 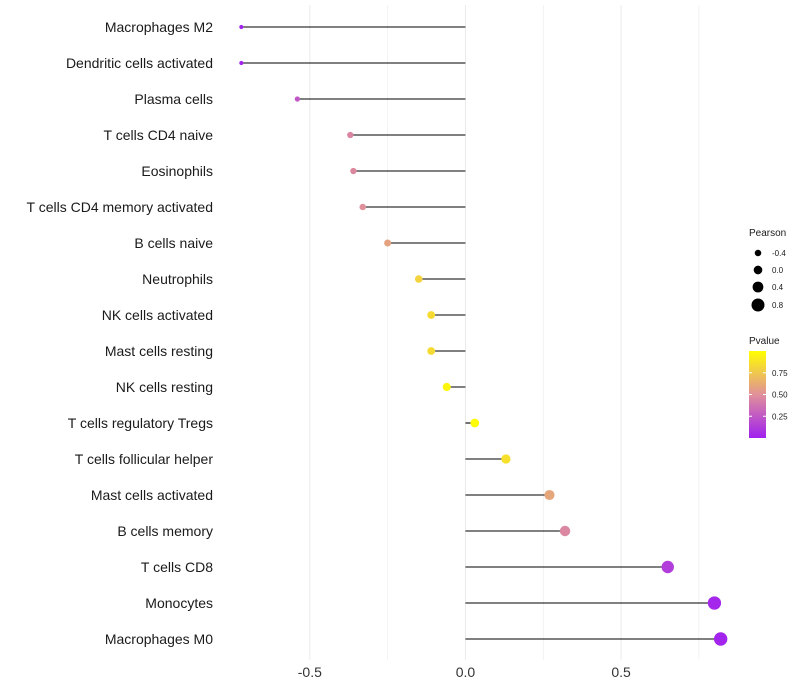 I want to click on category-label-b-cells-memory: B cells memory, so click(x=165, y=531).